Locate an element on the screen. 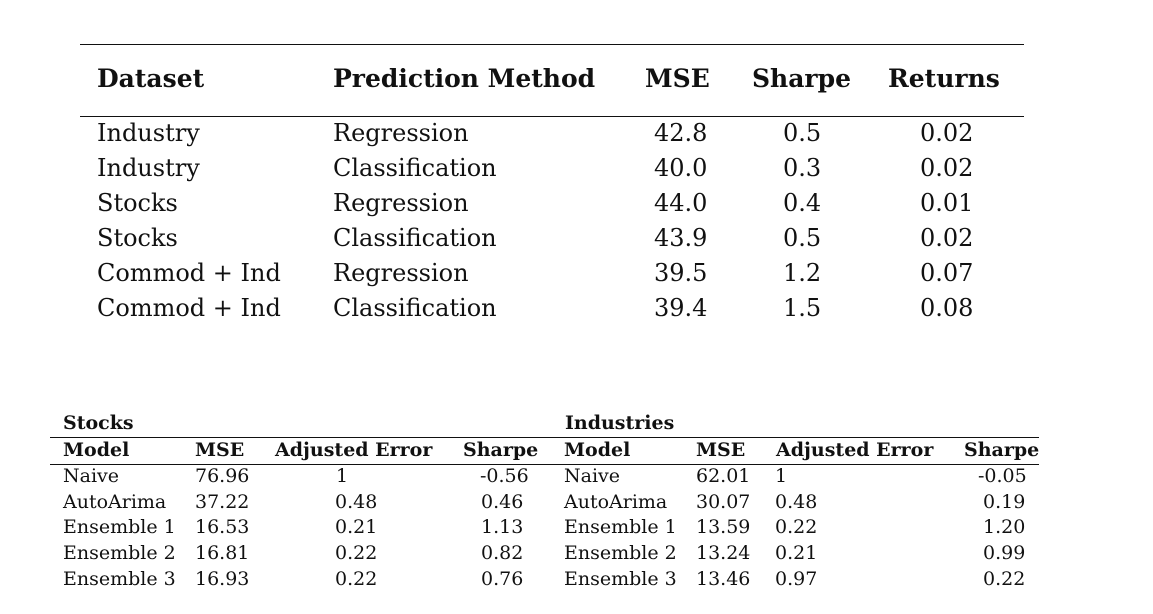 Image resolution: width=1153 pixels, height=614 pixels. table-row: Ensemble 3 13.46 0.97 0.22 is located at coordinates (808, 581).